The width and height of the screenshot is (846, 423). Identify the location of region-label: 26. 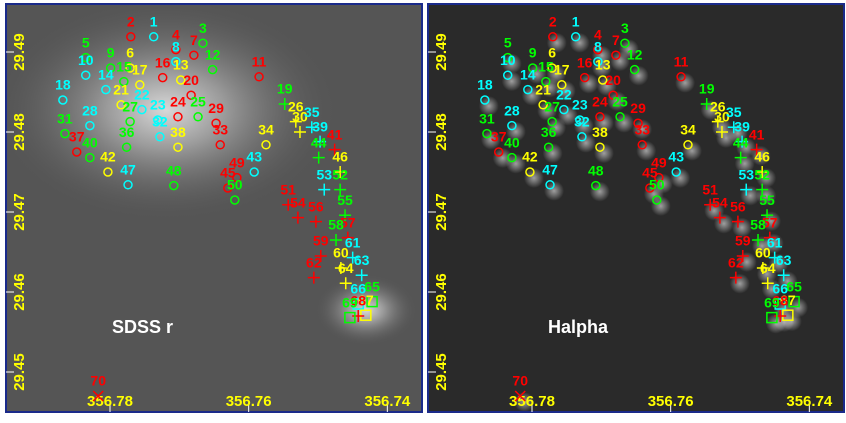
(296, 106).